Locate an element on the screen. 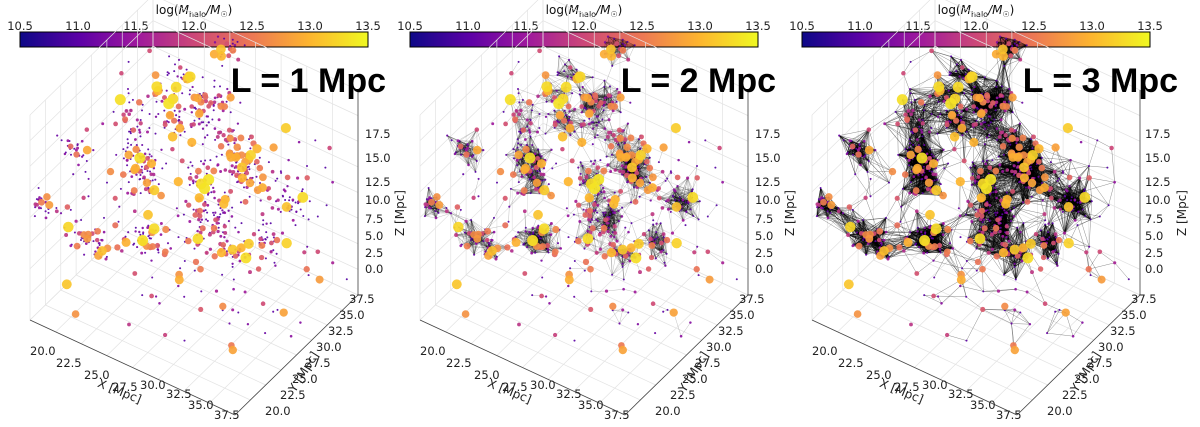  x-tick: 27.5 is located at coordinates (125, 387).